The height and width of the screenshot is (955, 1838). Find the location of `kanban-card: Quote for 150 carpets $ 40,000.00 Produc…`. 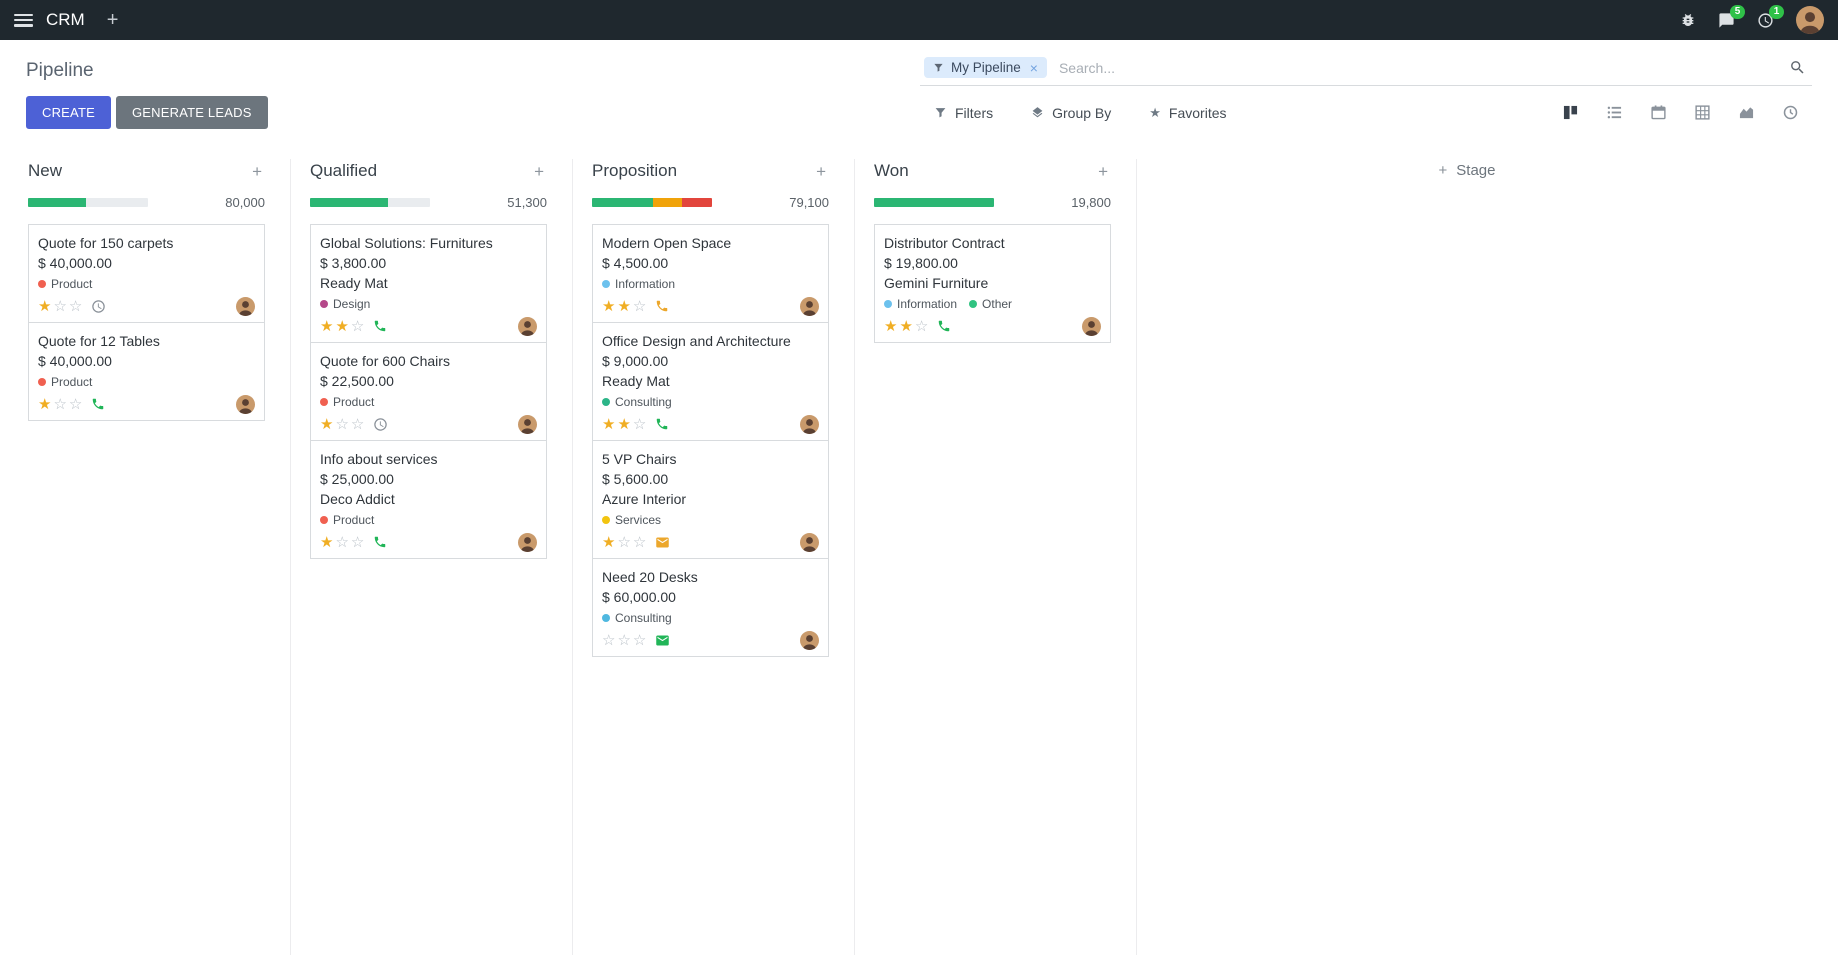

kanban-card: Quote for 150 carpets $ 40,000.00 Produc… is located at coordinates (146, 273).